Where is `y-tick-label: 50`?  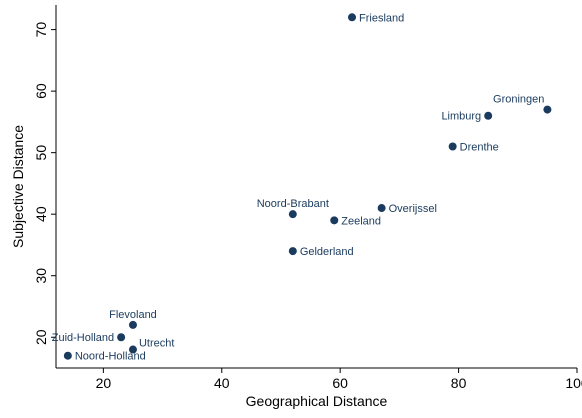
y-tick-label: 50 is located at coordinates (41, 153).